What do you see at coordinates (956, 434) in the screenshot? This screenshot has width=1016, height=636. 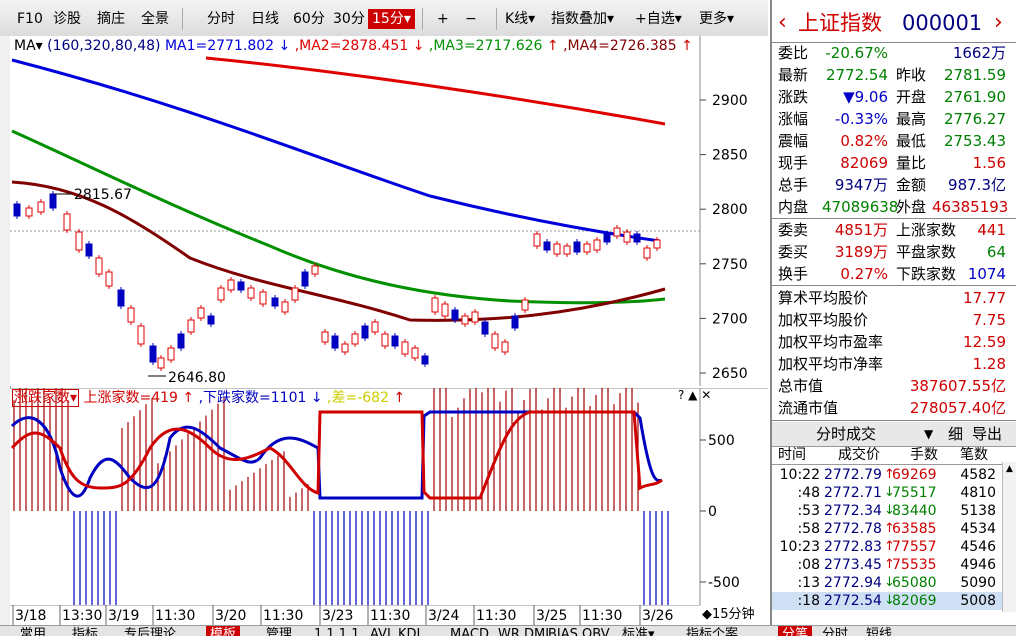 I see `detail-button: 细` at bounding box center [956, 434].